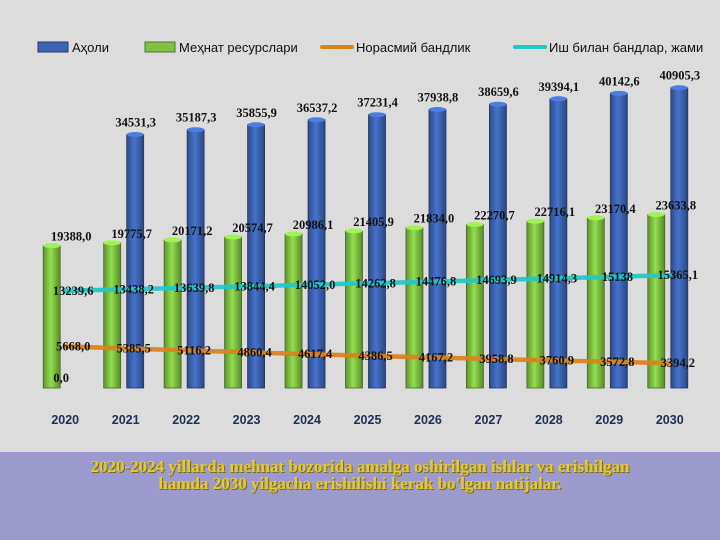 This screenshot has width=720, height=540. I want to click on label-s0-2029: 40142,6, so click(619, 81).